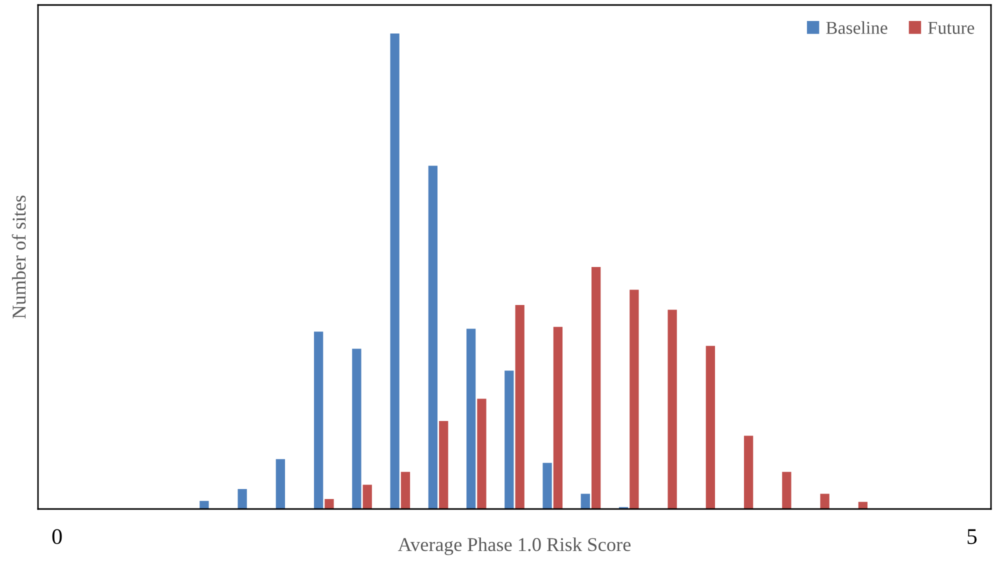 Image resolution: width=993 pixels, height=561 pixels. I want to click on y-axis-title: Number of sites, so click(19, 257).